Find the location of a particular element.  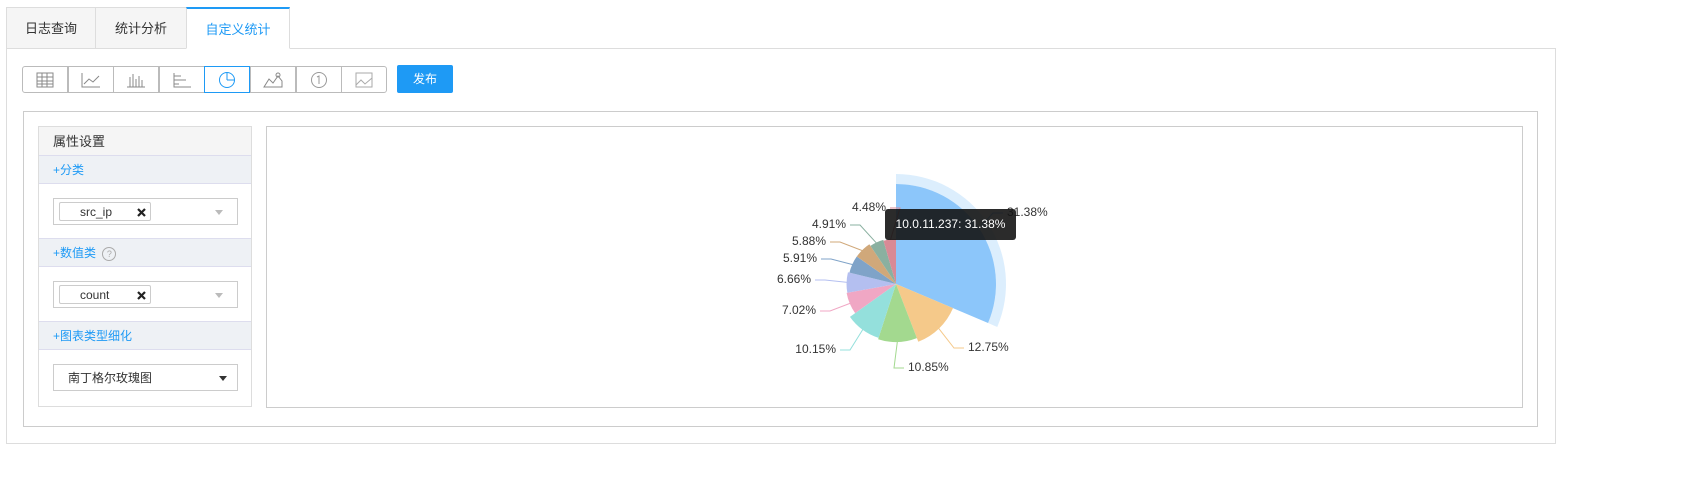

field-tag: src_ip is located at coordinates (105, 211).